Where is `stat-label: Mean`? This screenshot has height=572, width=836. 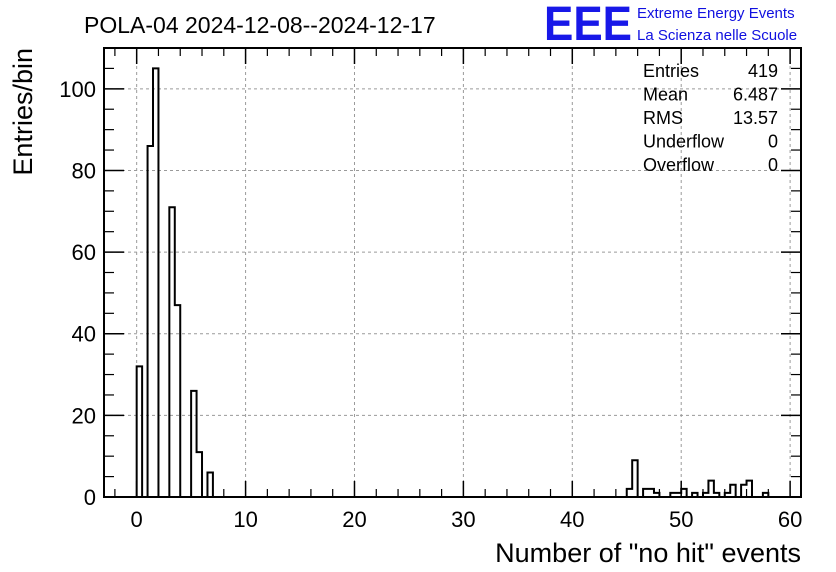
stat-label: Mean is located at coordinates (665, 95).